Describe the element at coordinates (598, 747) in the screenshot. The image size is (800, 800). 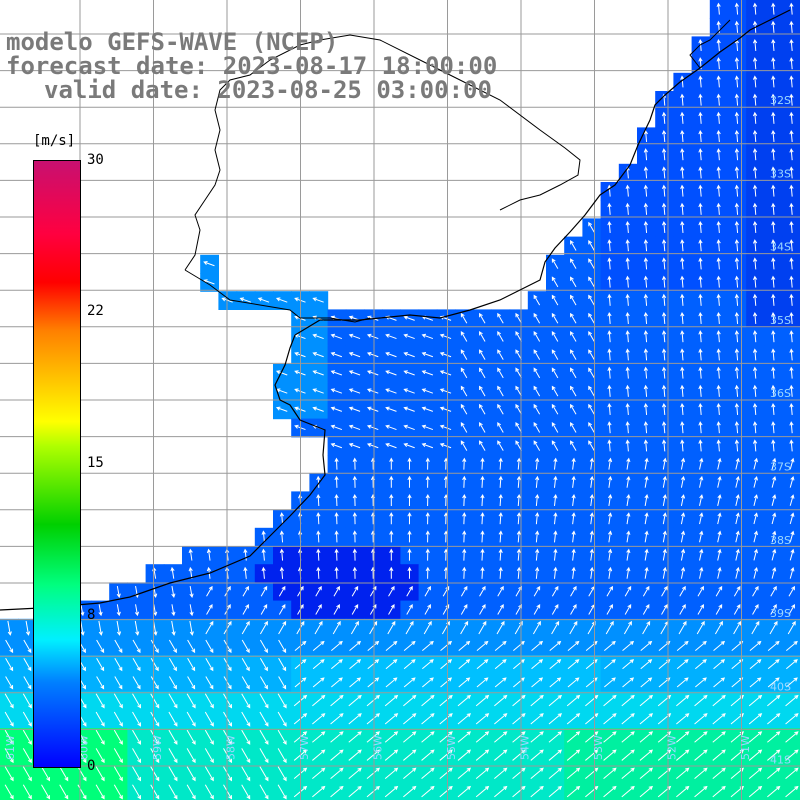
I see `lon-label: 53W` at that location.